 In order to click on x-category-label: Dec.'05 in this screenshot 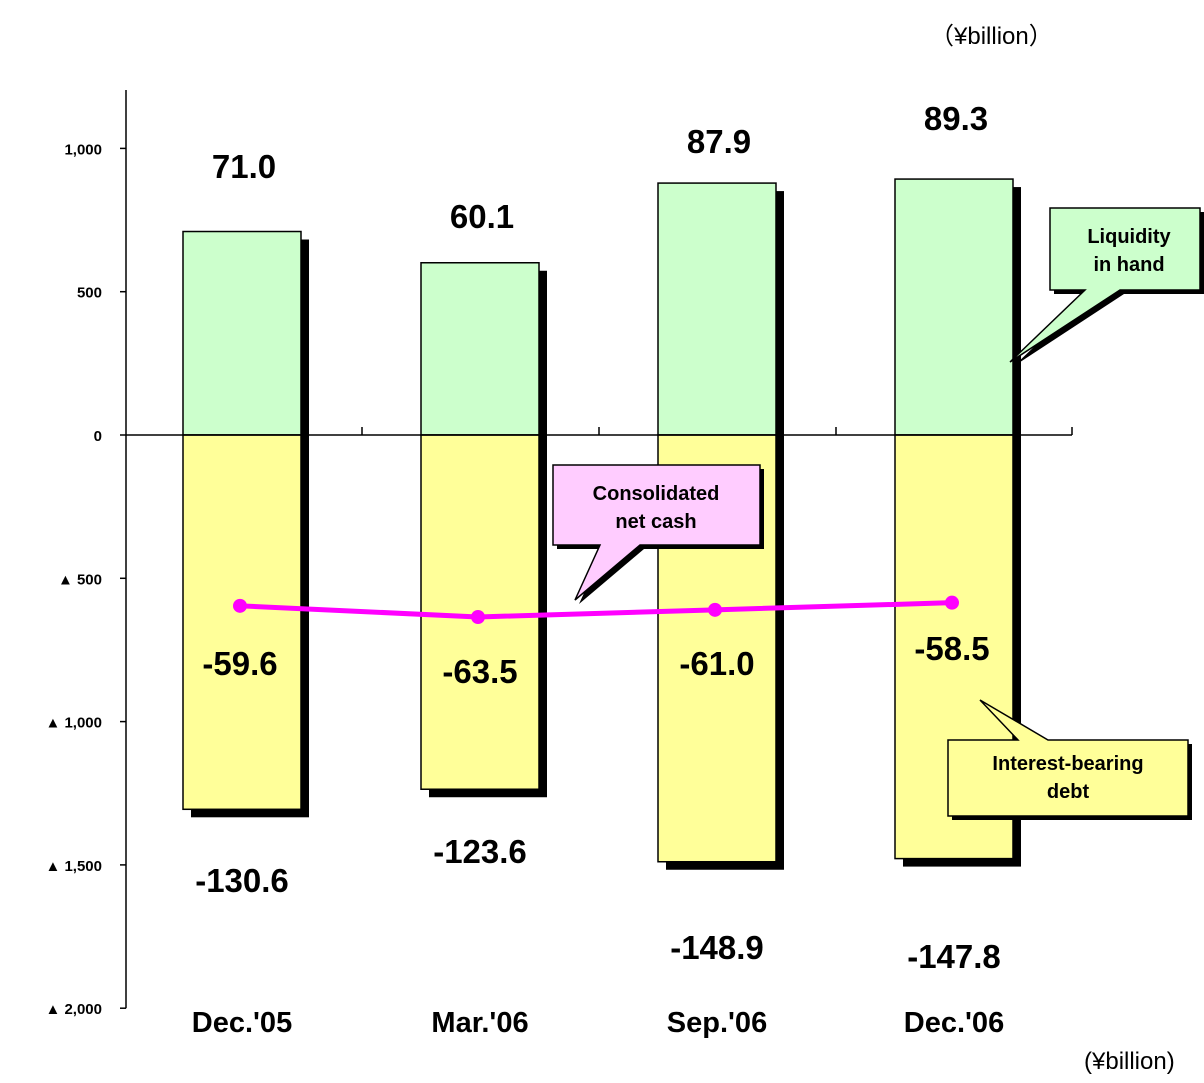, I will do `click(242, 1023)`.